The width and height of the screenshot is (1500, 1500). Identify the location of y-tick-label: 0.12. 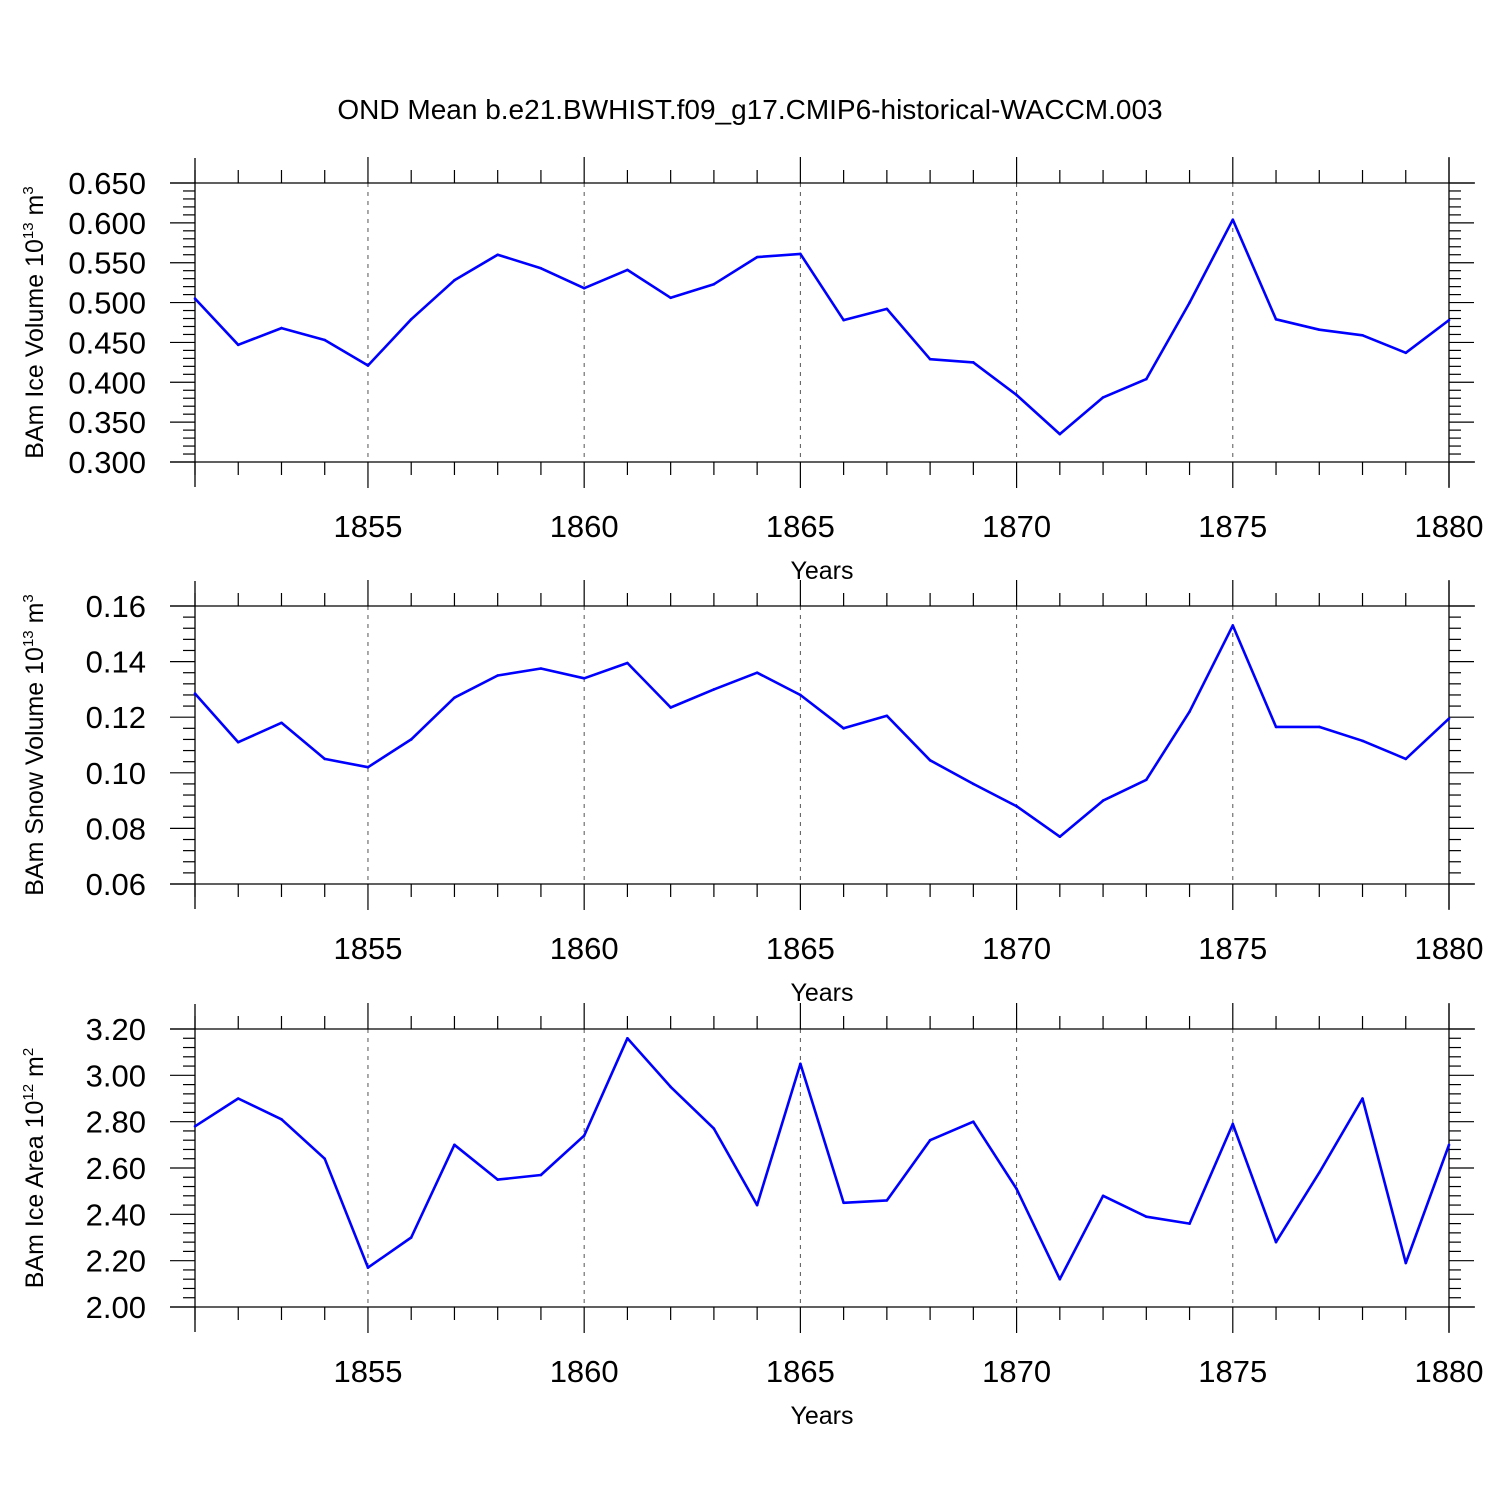
(116, 717).